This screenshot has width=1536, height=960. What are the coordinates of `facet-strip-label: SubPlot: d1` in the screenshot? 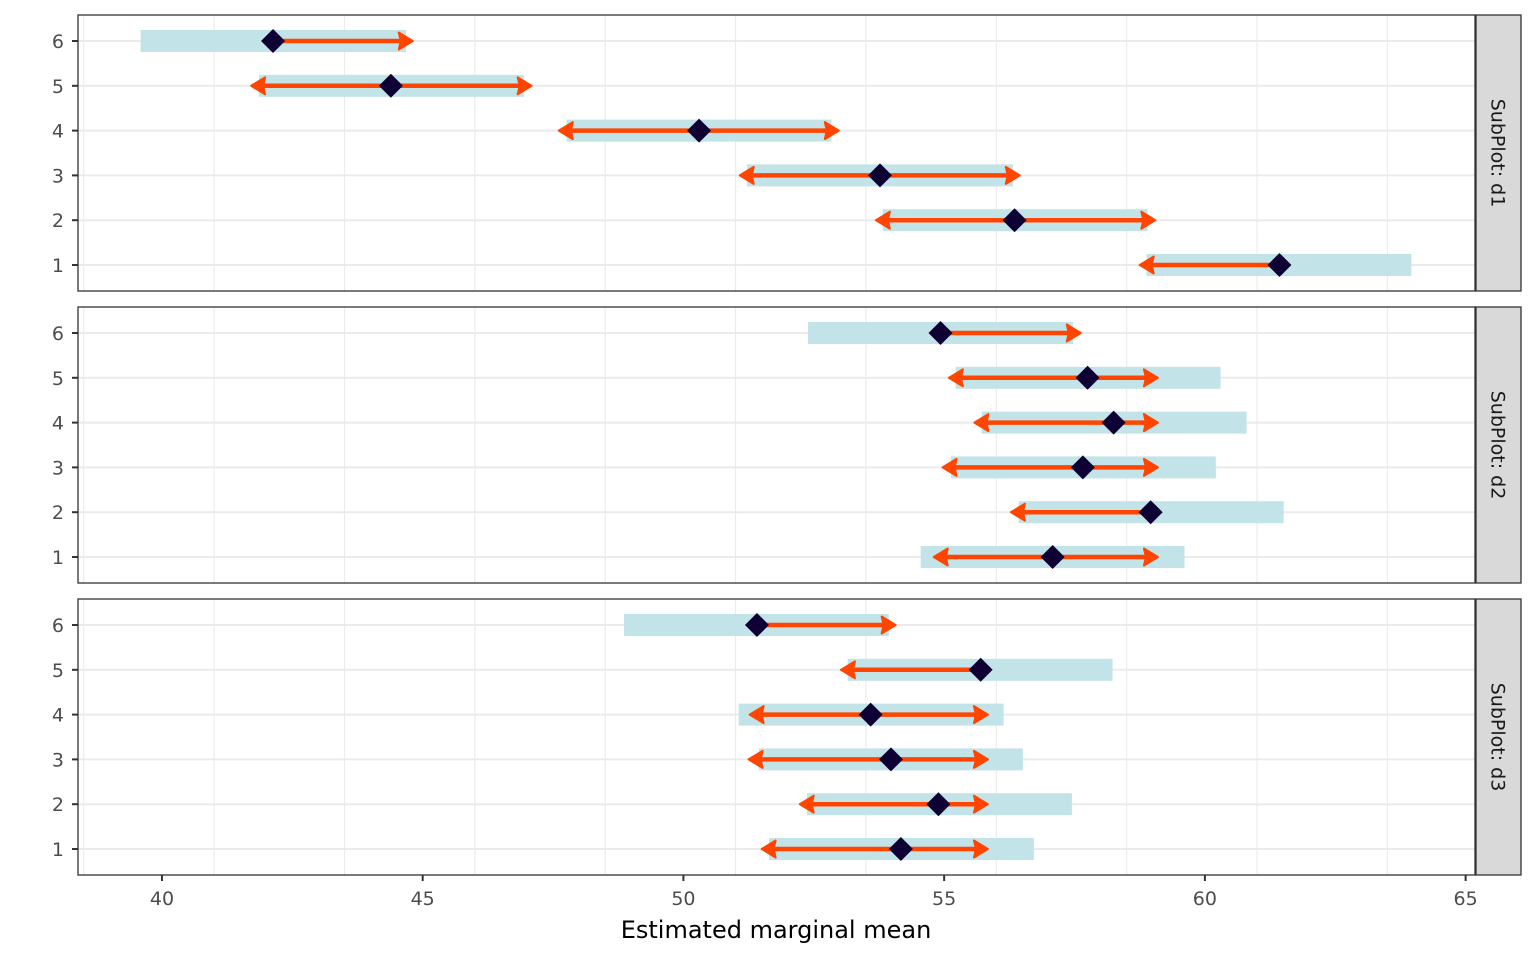 It's located at (1498, 153).